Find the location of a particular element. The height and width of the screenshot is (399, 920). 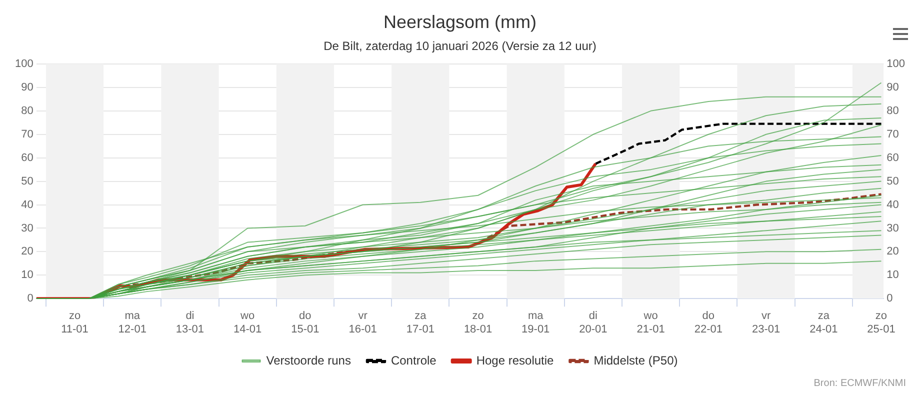

x-tick-label: ma 12-01 is located at coordinates (132, 323).